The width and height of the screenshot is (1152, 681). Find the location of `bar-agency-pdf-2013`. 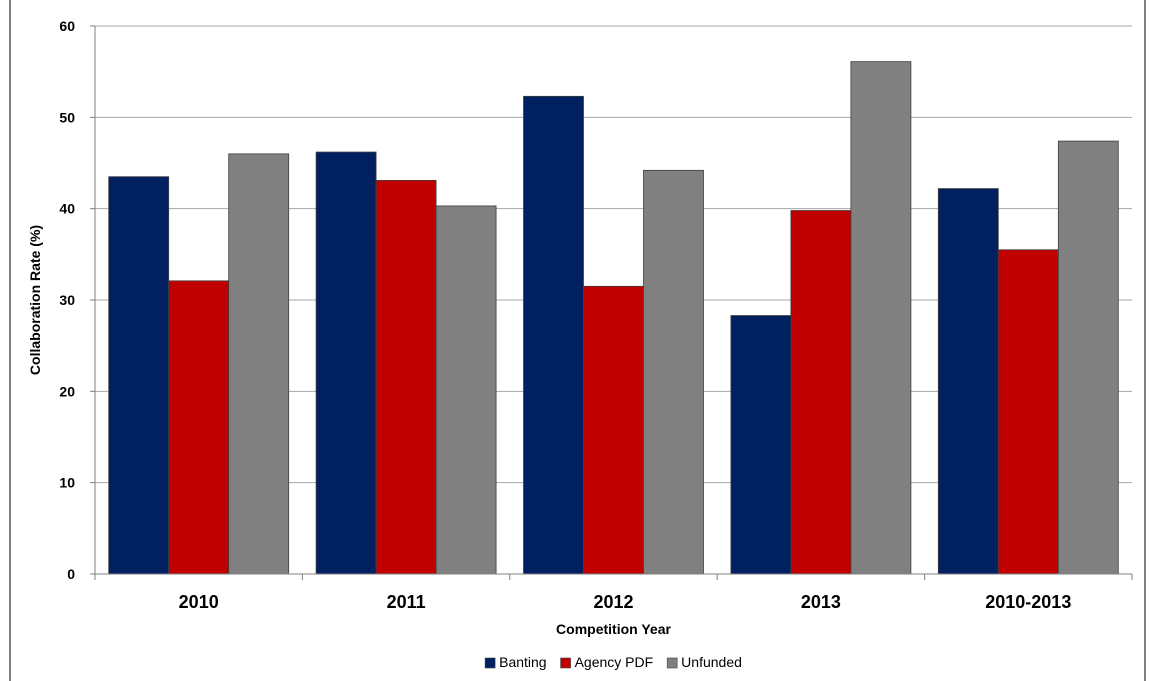

bar-agency-pdf-2013 is located at coordinates (821, 392).